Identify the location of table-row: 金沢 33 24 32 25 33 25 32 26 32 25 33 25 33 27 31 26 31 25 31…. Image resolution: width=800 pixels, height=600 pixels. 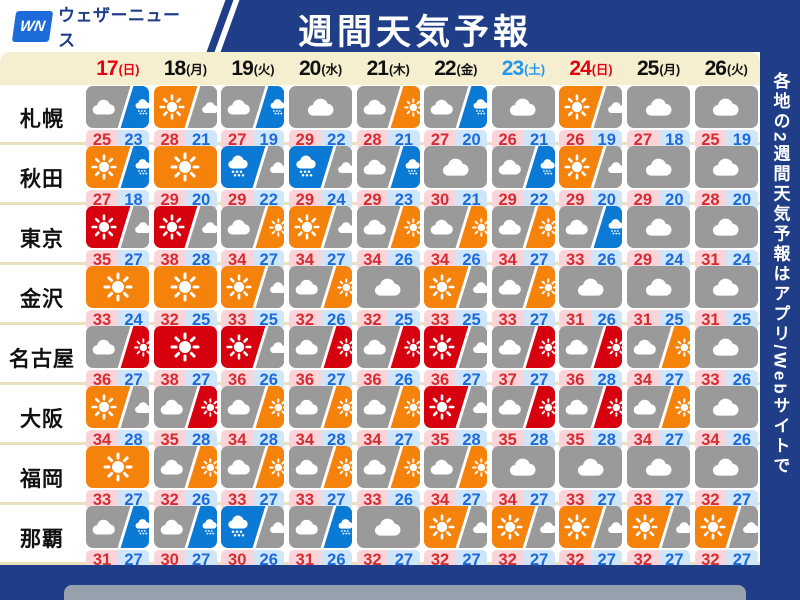
(380, 297).